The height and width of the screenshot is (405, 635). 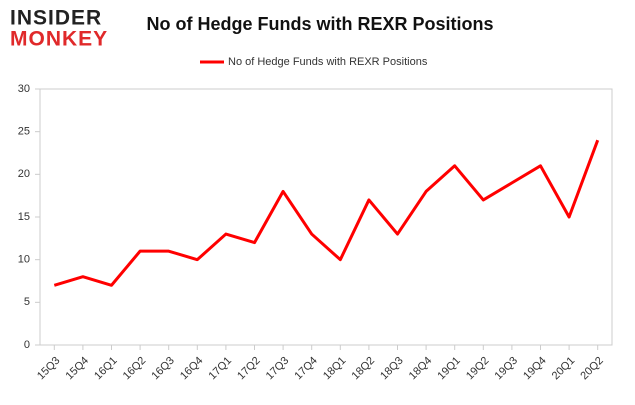 What do you see at coordinates (24, 217) in the screenshot?
I see `y-tick-label: 15` at bounding box center [24, 217].